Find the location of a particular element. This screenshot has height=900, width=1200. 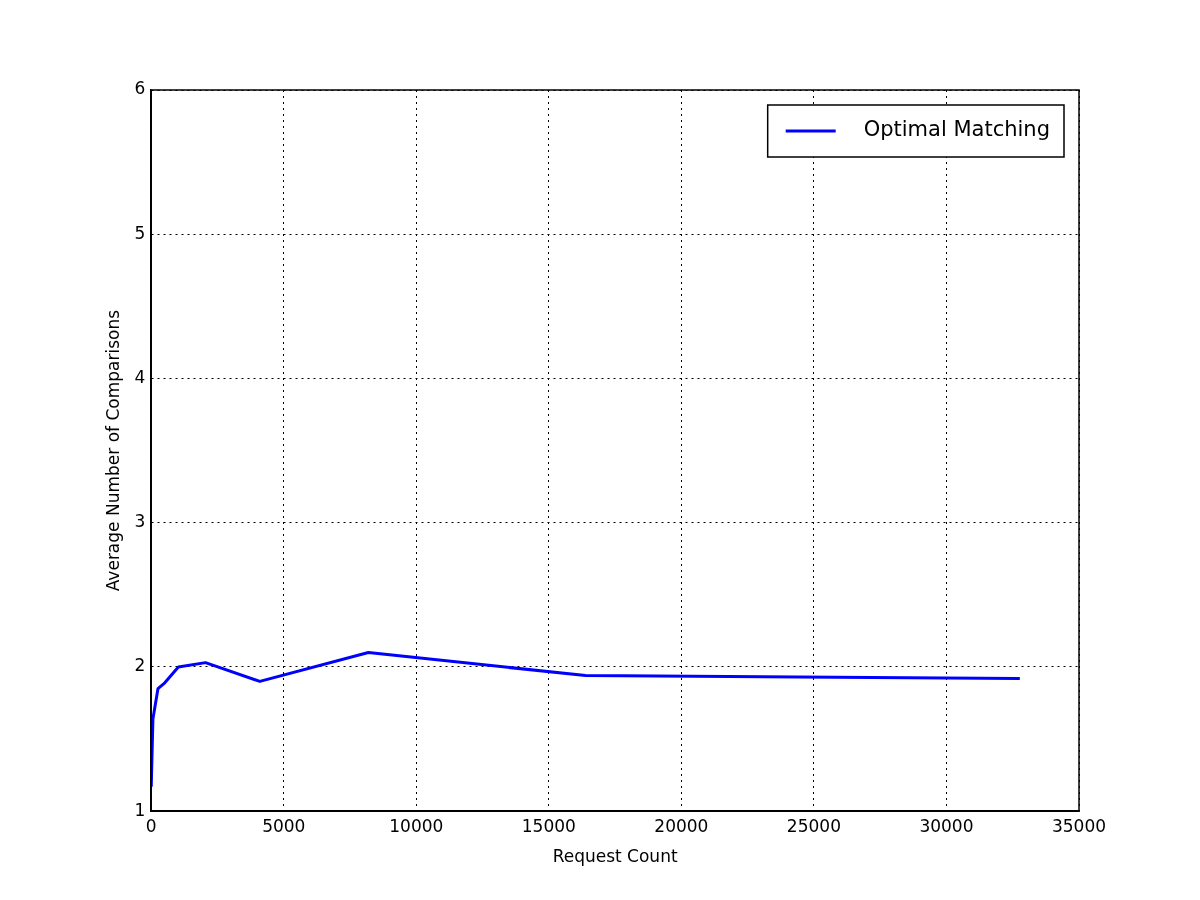

x-tick-label: 0 is located at coordinates (151, 825).